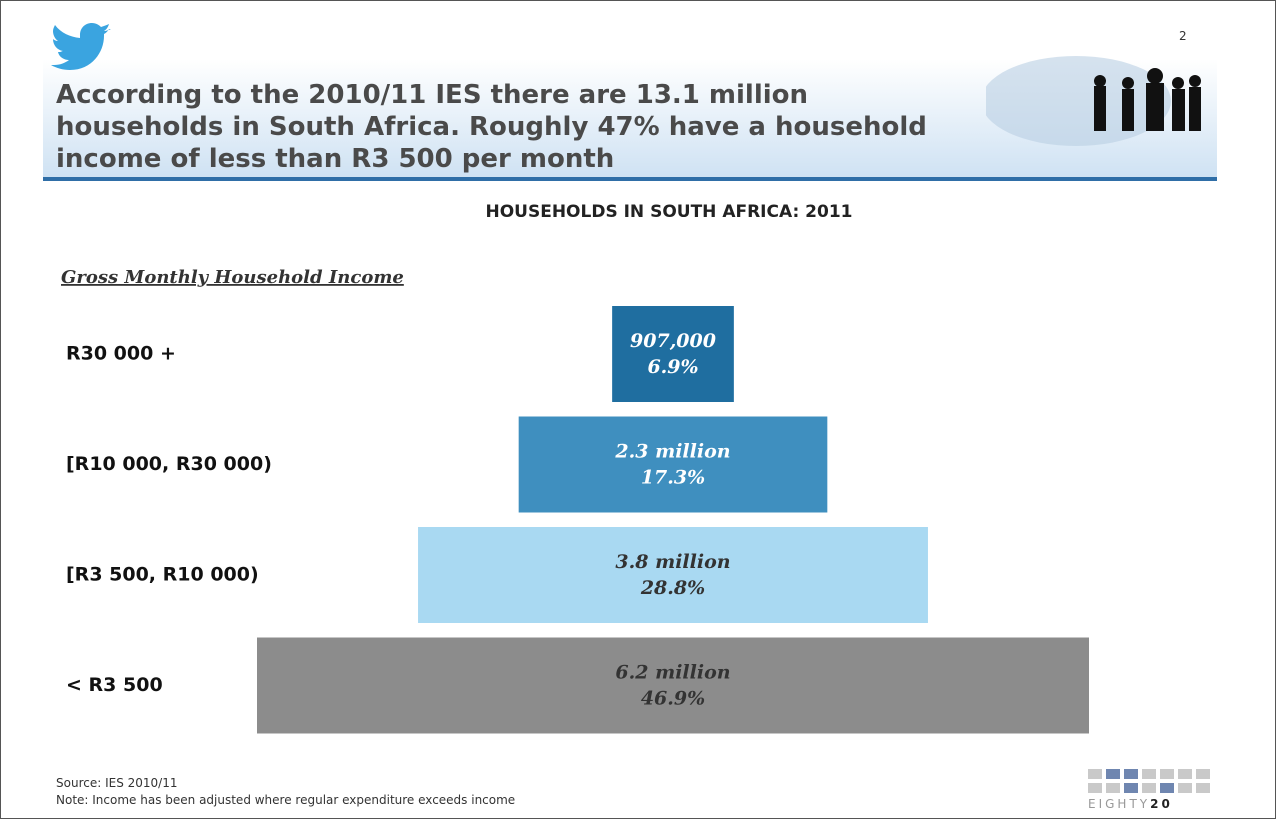  I want to click on percent-label: 28.8%, so click(672, 588).